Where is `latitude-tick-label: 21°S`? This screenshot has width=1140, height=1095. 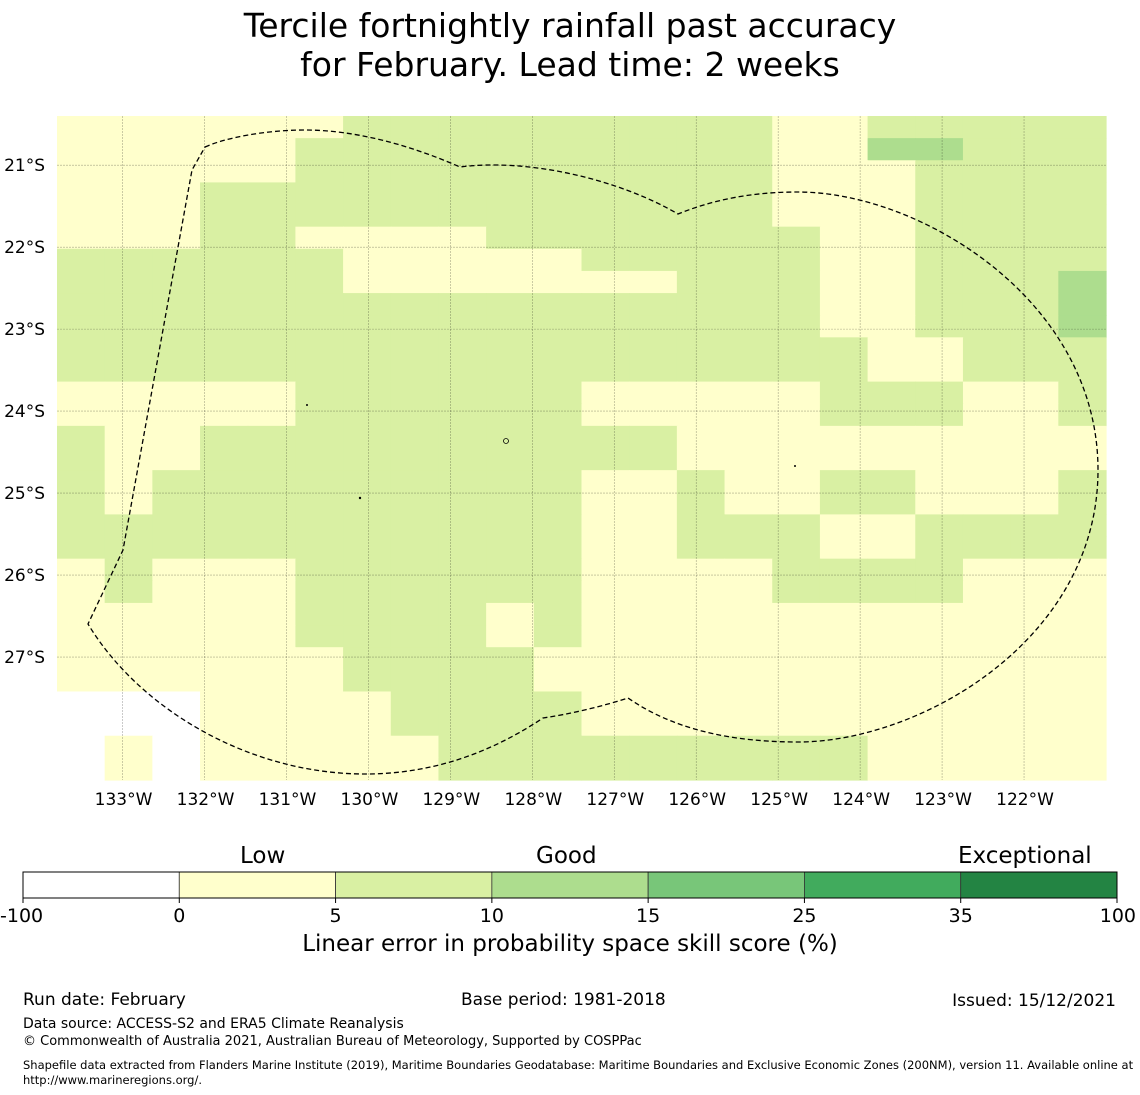 latitude-tick-label: 21°S is located at coordinates (24, 166).